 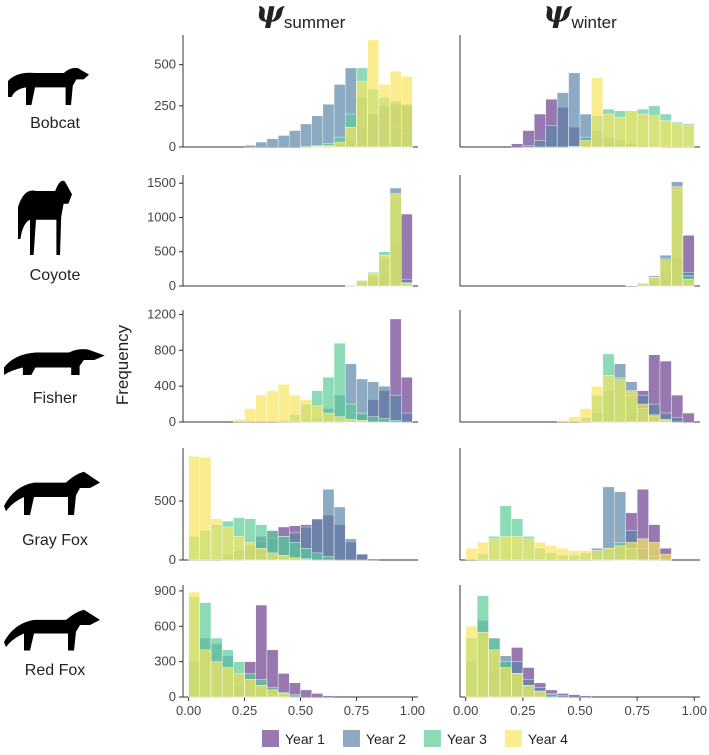 What do you see at coordinates (165, 349) in the screenshot?
I see `y-tick-label: 800` at bounding box center [165, 349].